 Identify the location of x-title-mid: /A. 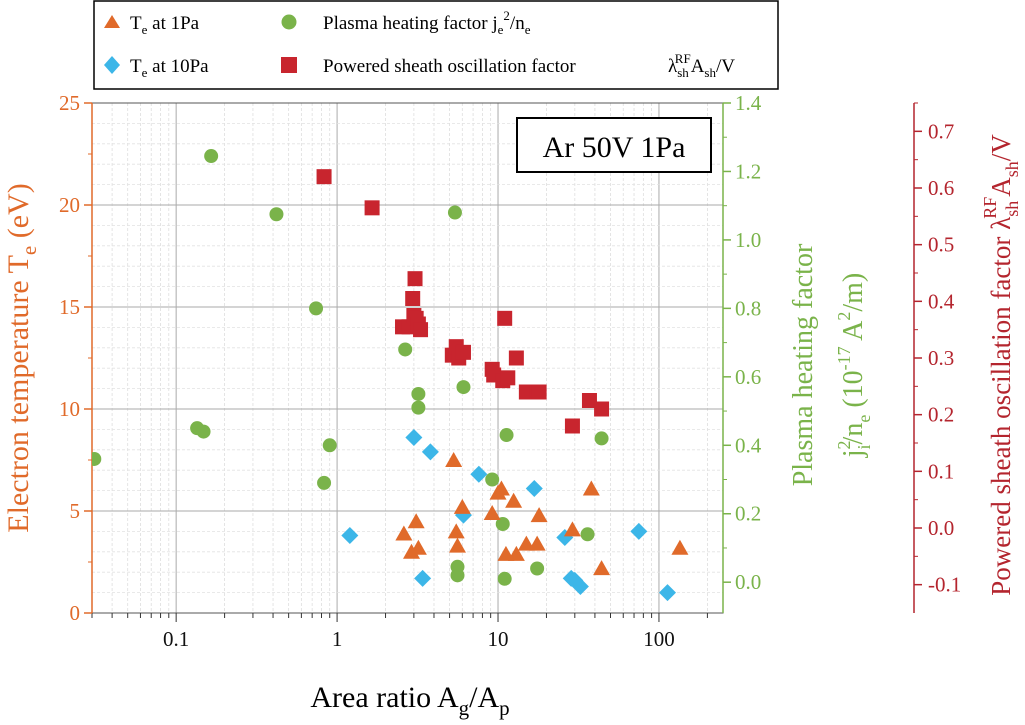
(484, 697).